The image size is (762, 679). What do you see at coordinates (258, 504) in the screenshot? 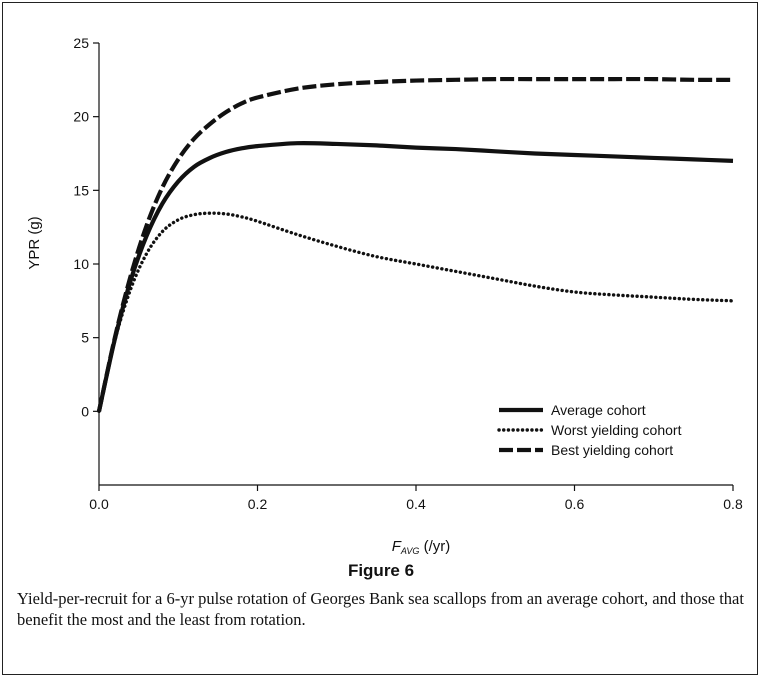
I see `x-tick-label: 0.2` at bounding box center [258, 504].